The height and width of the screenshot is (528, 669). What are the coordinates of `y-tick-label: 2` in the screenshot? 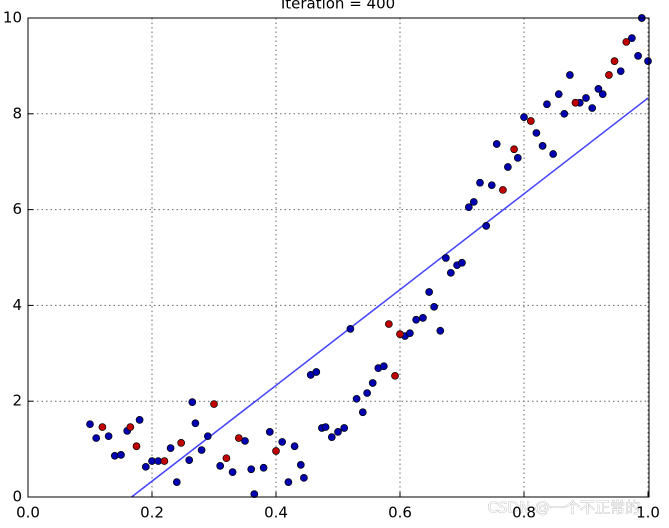 It's located at (17, 401).